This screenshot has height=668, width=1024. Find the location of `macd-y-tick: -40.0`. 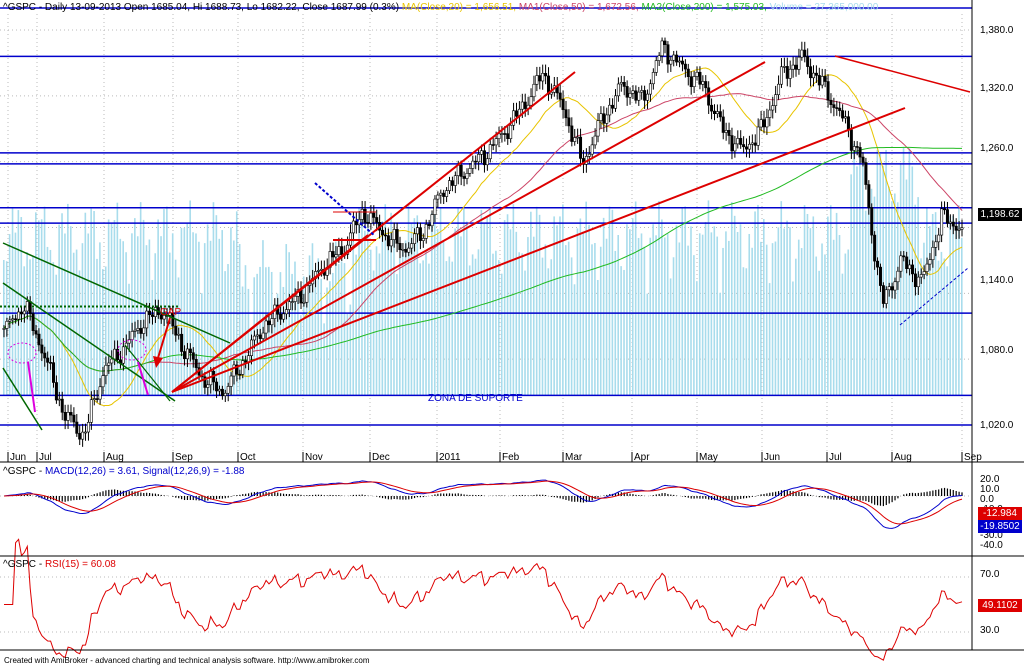

macd-y-tick: -40.0 is located at coordinates (991, 545).